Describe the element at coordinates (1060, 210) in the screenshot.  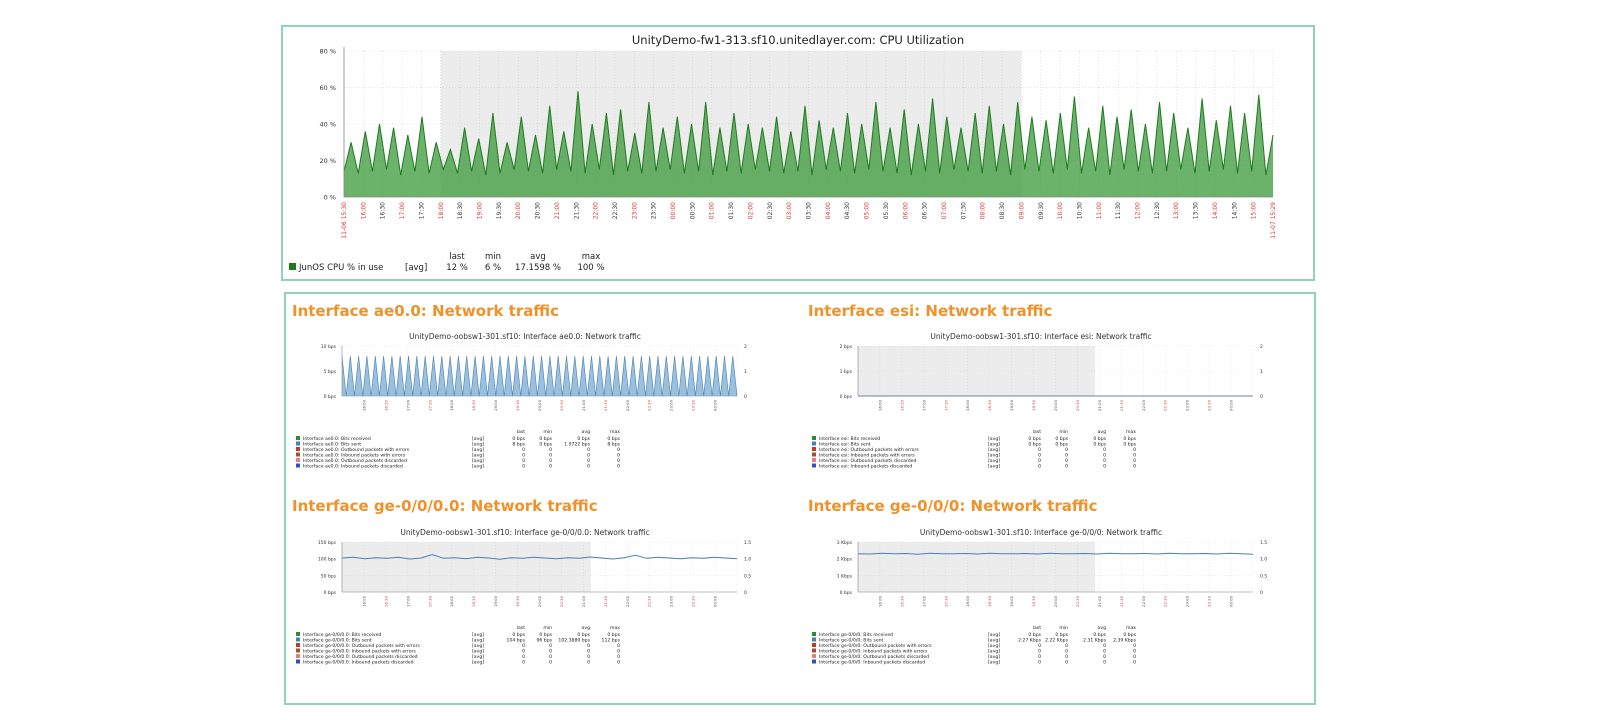
I see `x-tick-label: 10:00` at that location.